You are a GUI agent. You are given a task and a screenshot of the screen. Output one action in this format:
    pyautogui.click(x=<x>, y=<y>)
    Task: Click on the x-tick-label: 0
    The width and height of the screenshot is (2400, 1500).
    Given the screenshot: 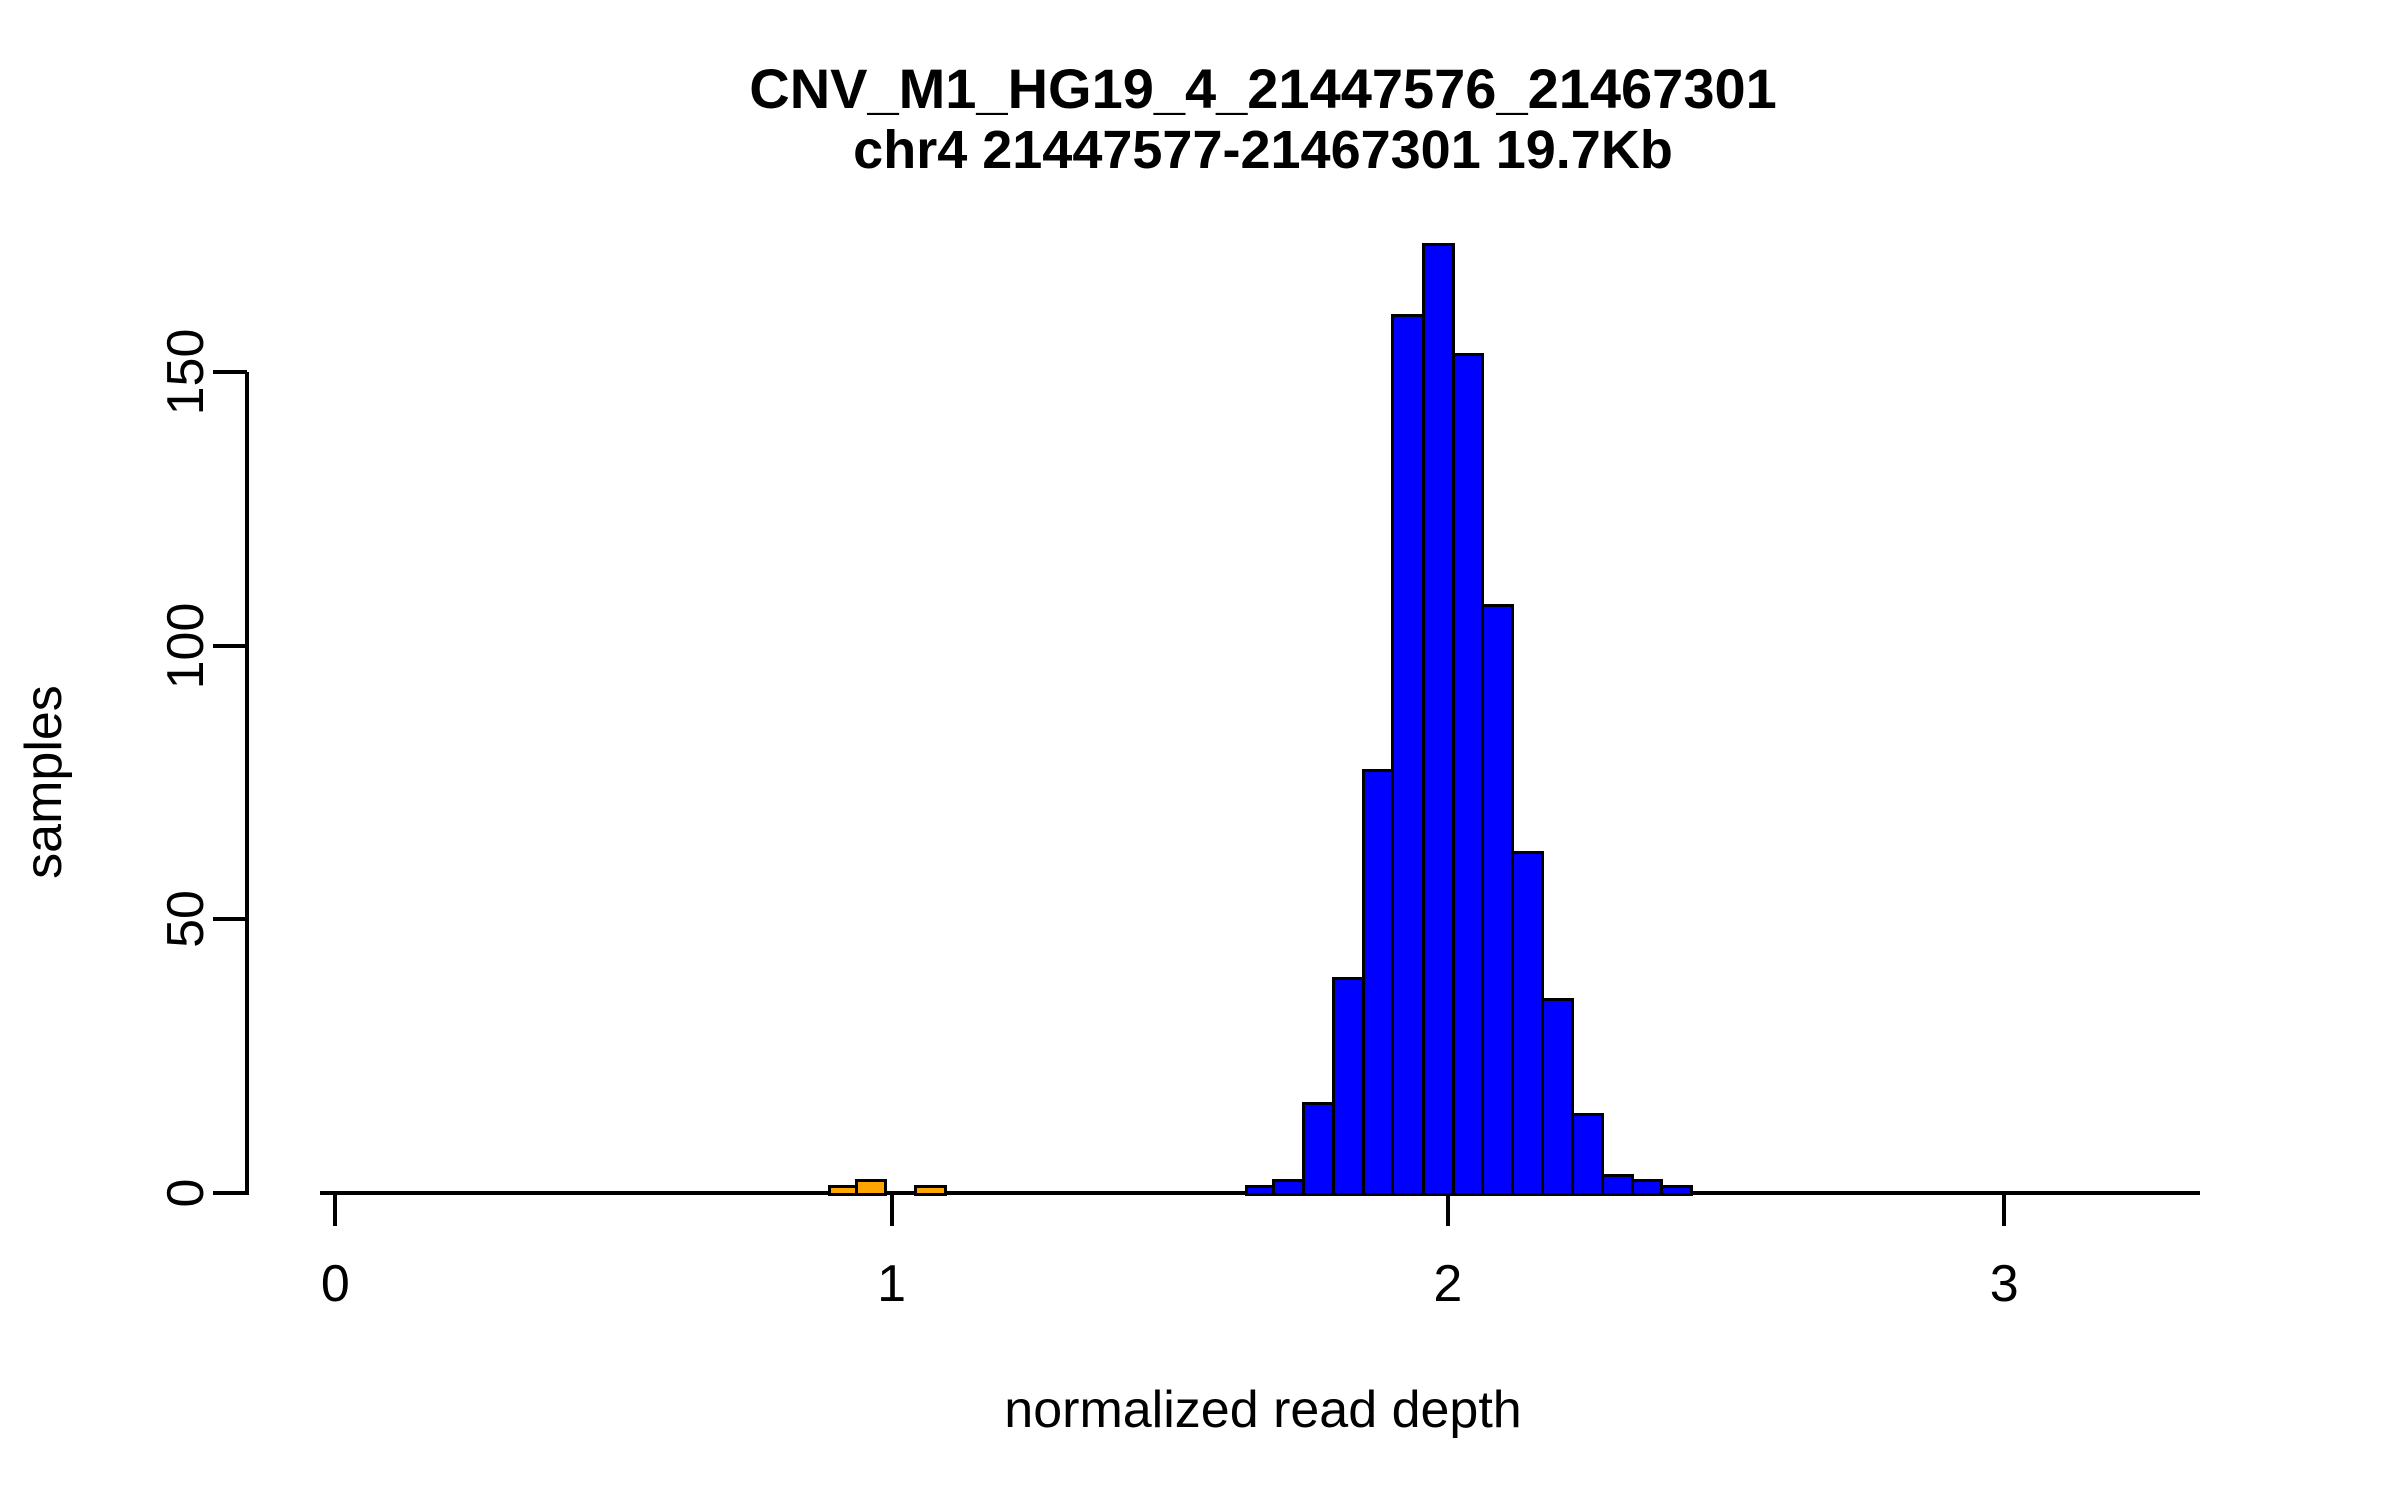 What is the action you would take?
    pyautogui.click(x=335, y=1284)
    